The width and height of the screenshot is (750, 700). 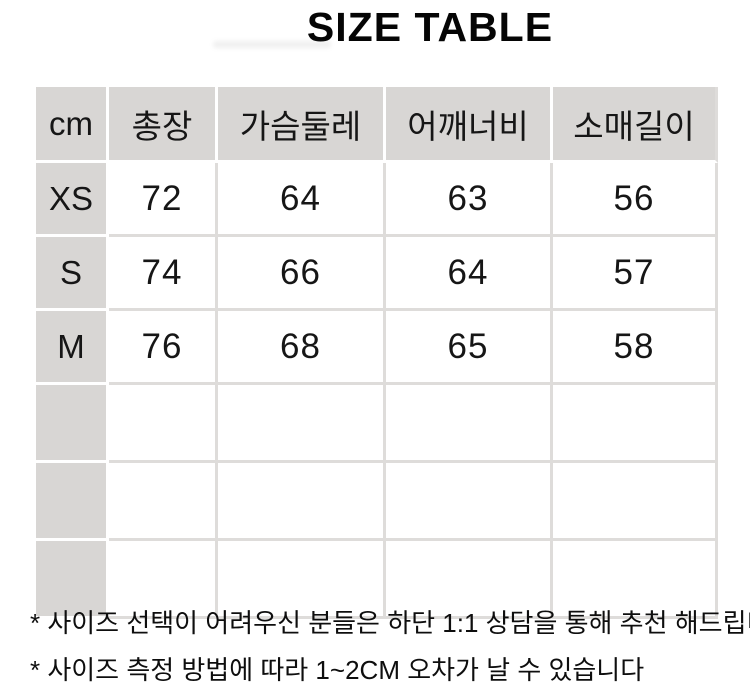 I want to click on unit-header: cm, so click(x=72, y=125).